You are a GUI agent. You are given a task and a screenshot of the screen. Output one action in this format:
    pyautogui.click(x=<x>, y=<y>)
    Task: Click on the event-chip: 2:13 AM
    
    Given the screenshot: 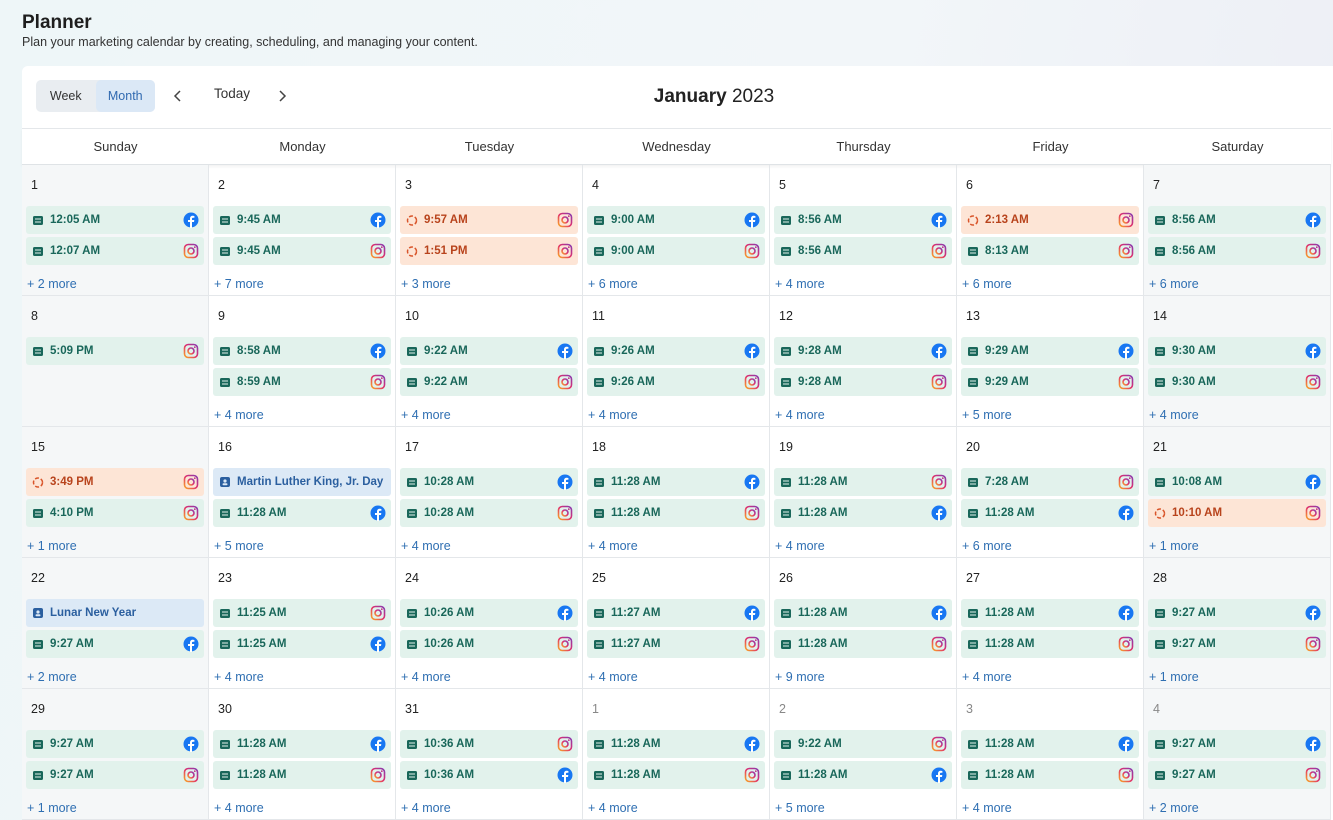 What is the action you would take?
    pyautogui.click(x=1050, y=220)
    